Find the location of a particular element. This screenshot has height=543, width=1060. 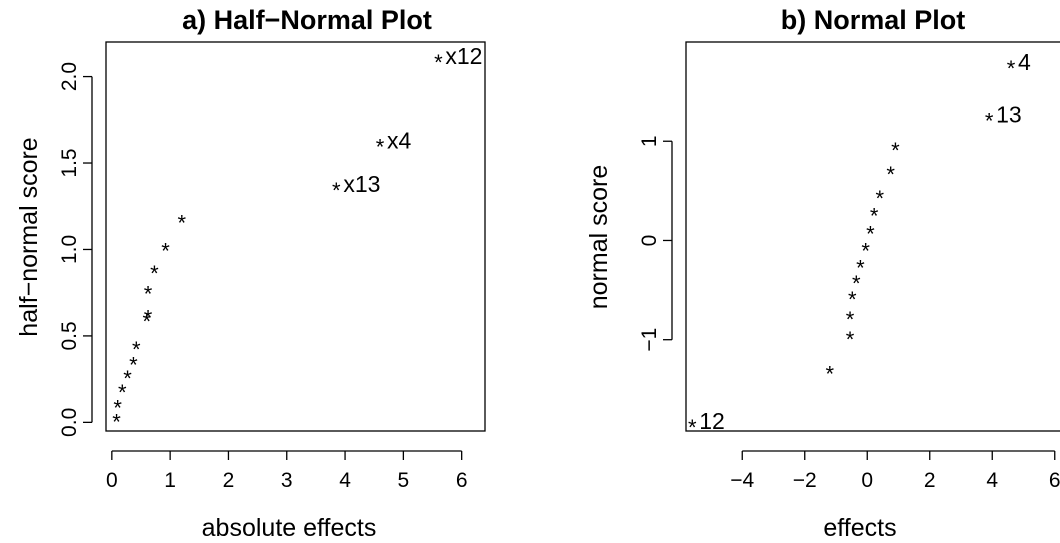

x-tick-label: 5 is located at coordinates (404, 480).